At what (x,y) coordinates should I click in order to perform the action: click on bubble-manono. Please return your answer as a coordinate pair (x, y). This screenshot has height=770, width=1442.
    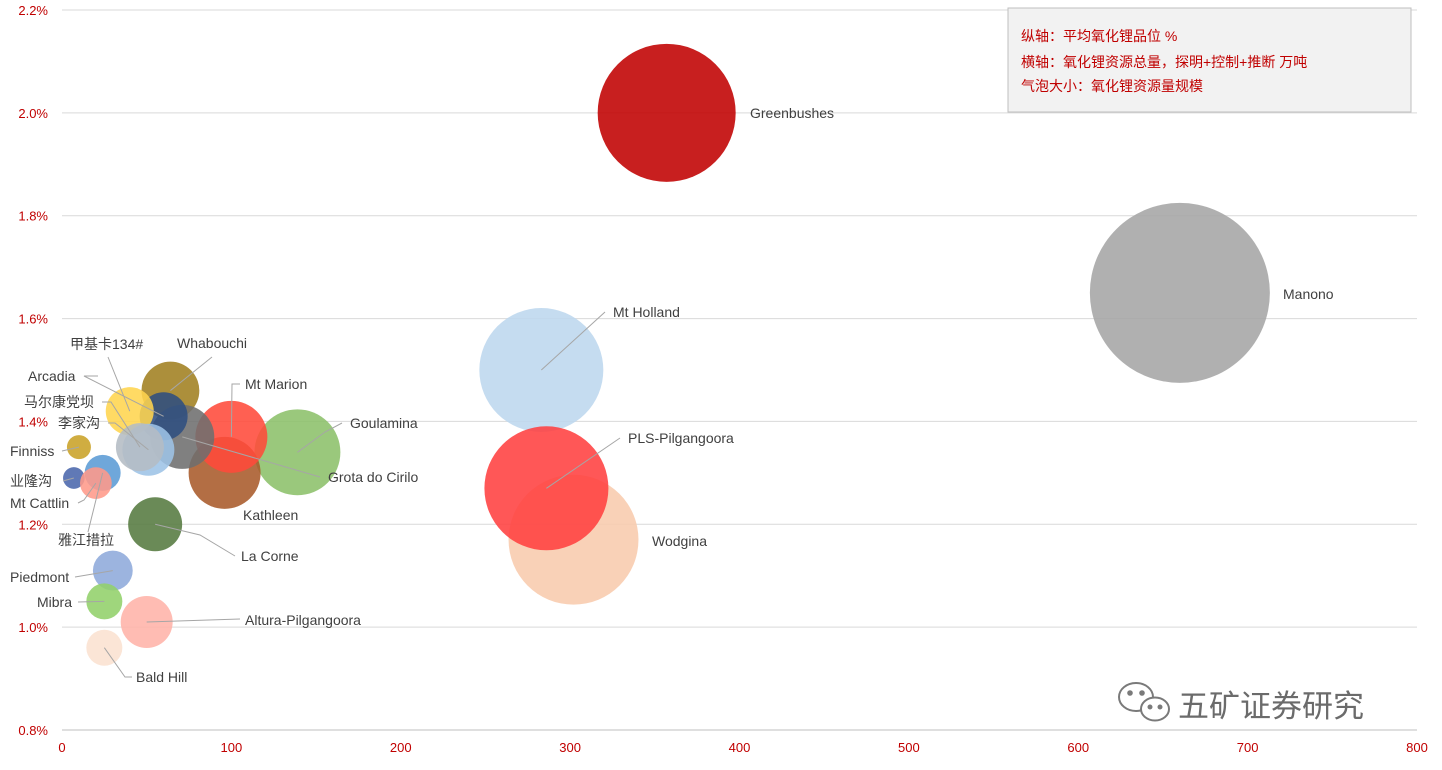
    Looking at the image, I should click on (1179, 292).